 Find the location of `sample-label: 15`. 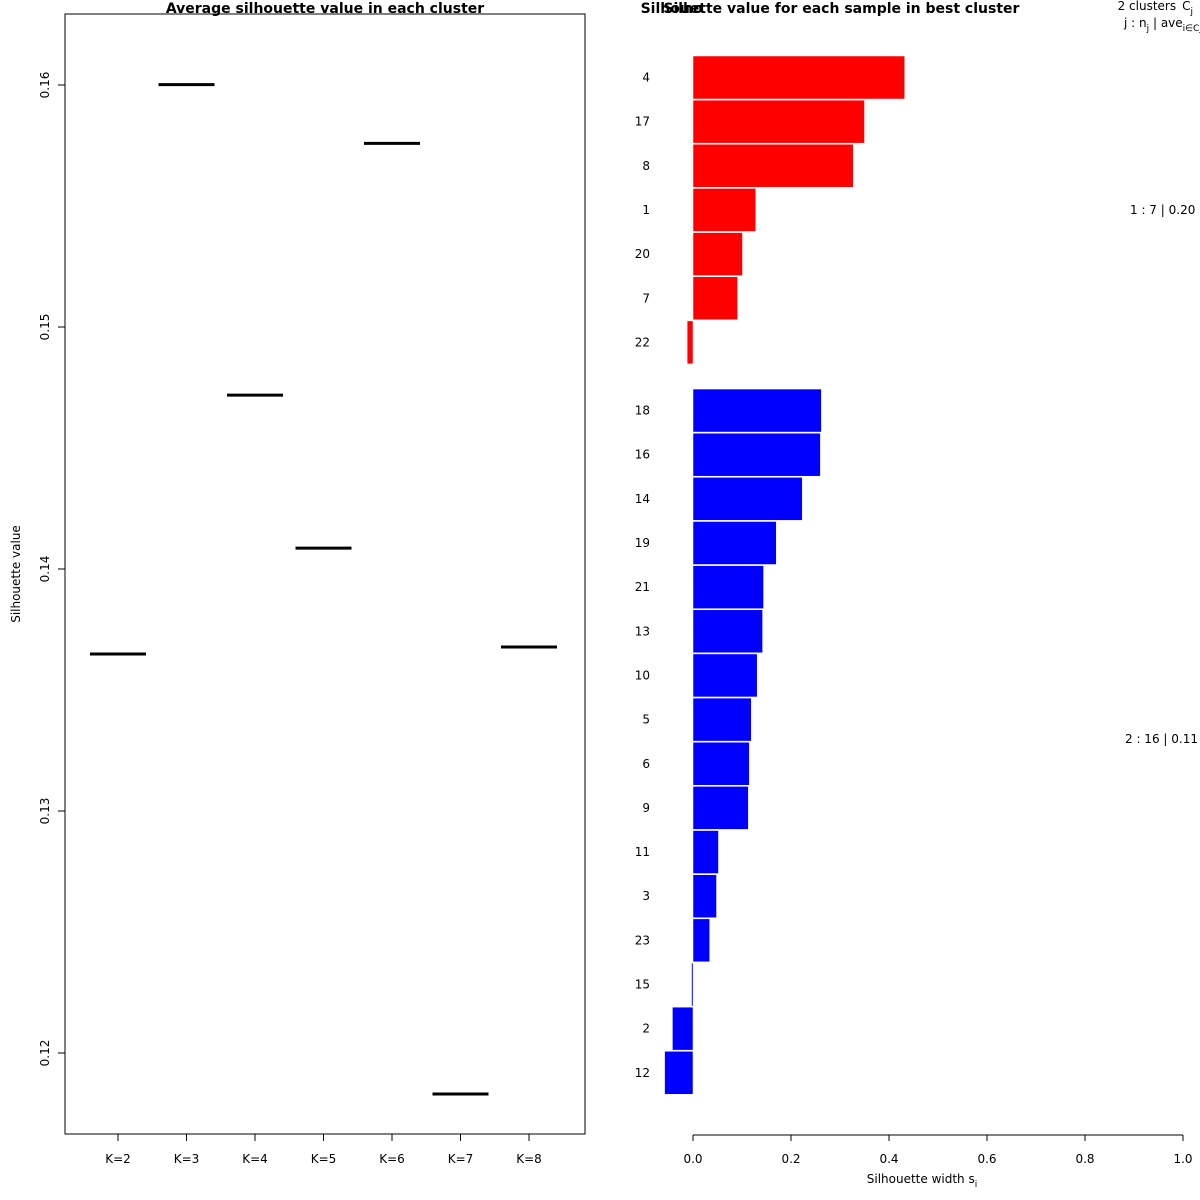

sample-label: 15 is located at coordinates (642, 985).